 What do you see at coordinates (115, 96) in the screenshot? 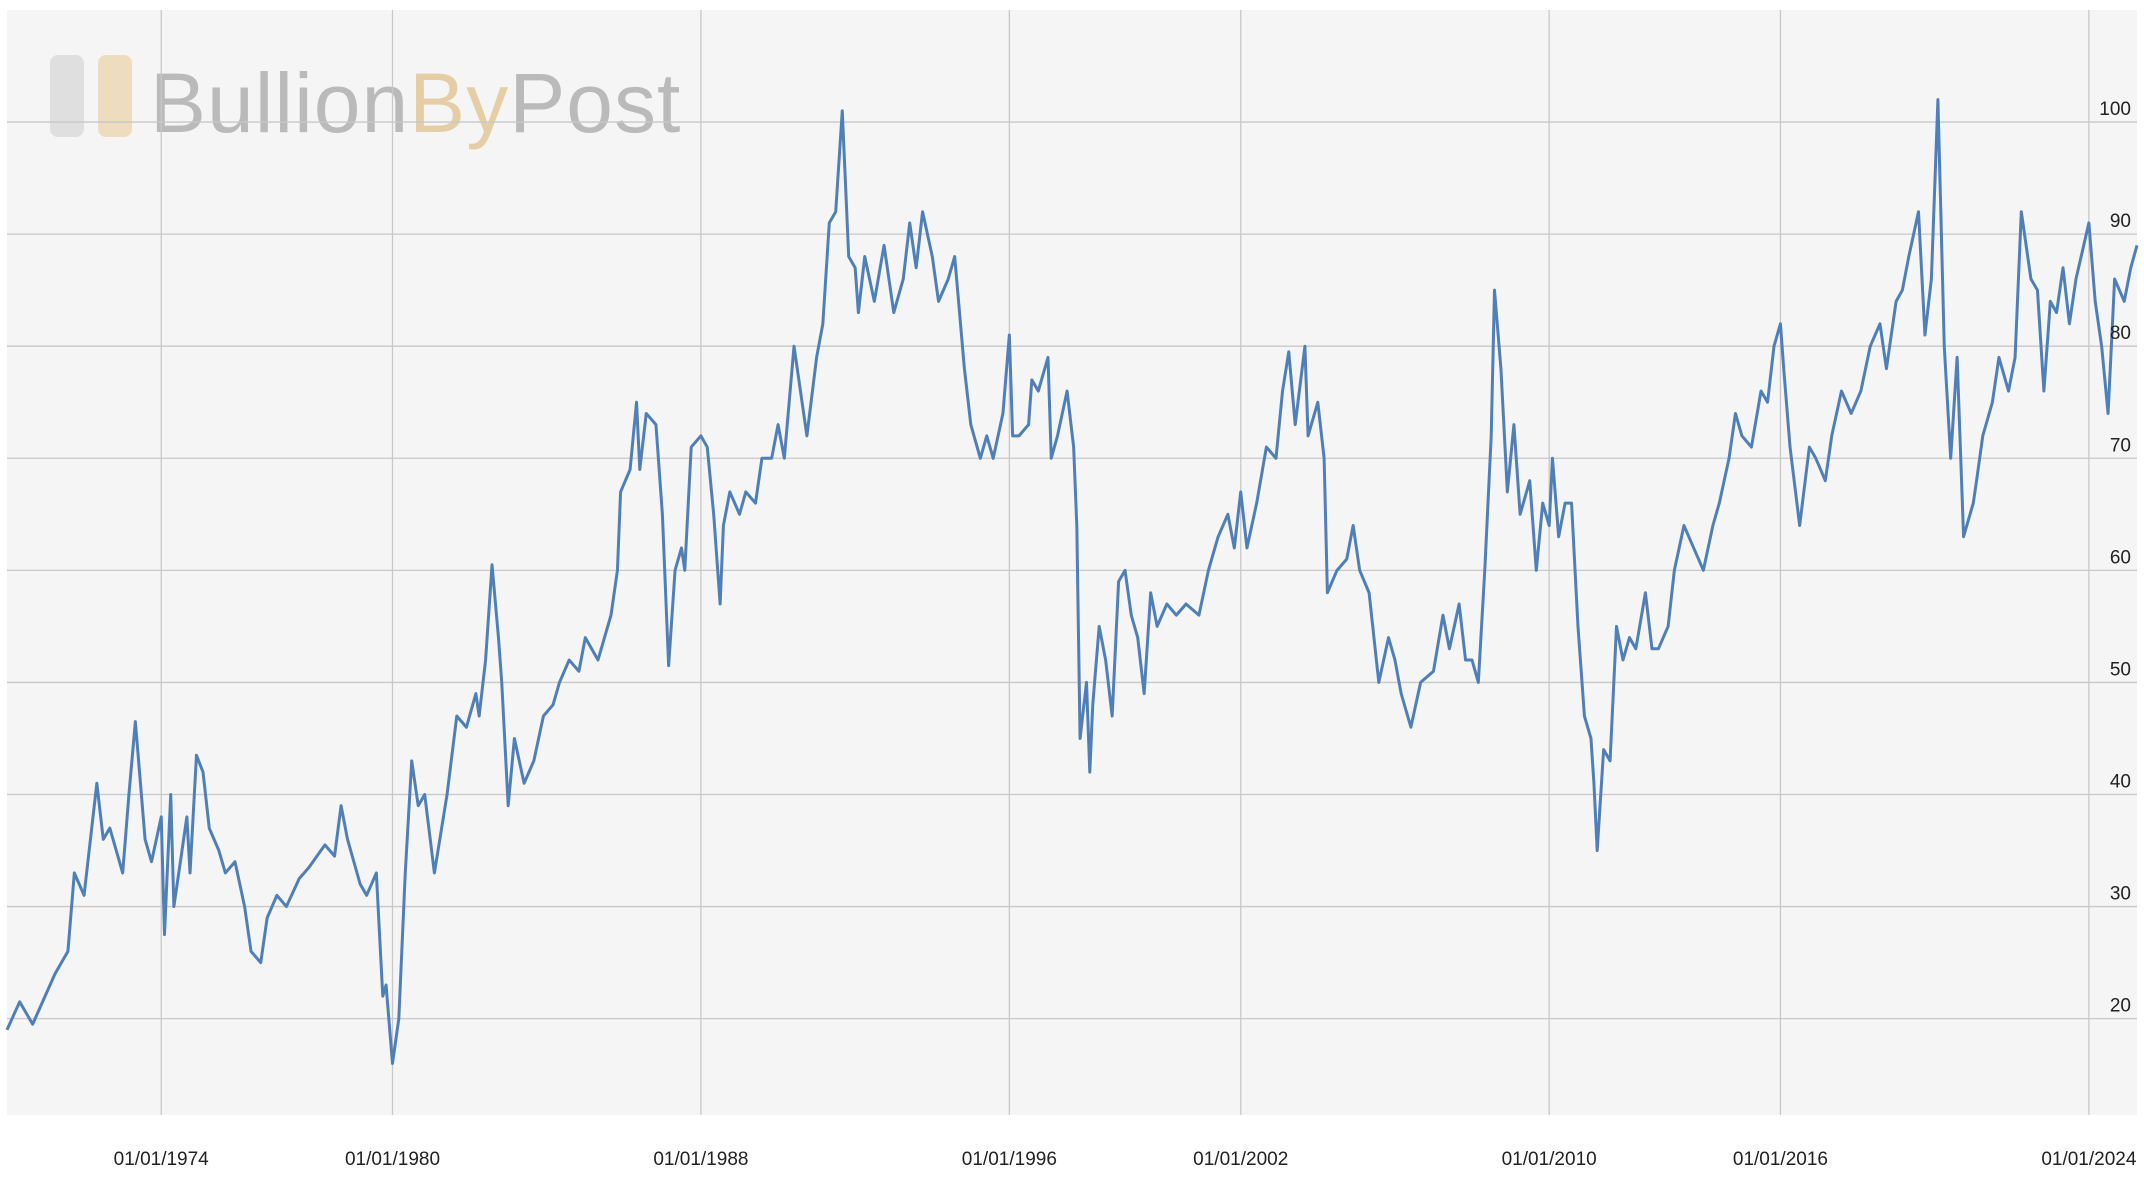
I see `logo-bar-gold` at bounding box center [115, 96].